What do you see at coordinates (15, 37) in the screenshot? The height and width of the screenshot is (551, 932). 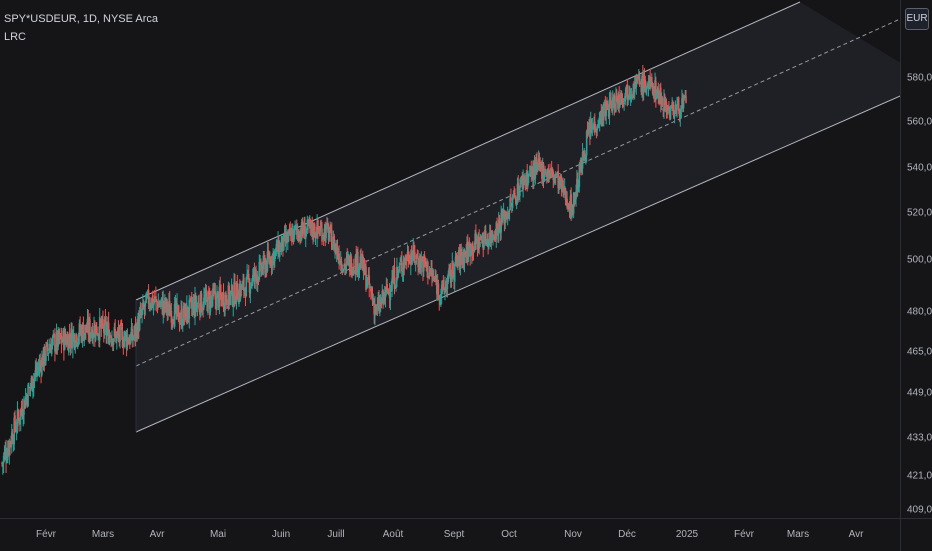 I see `indicator-label: LRC` at bounding box center [15, 37].